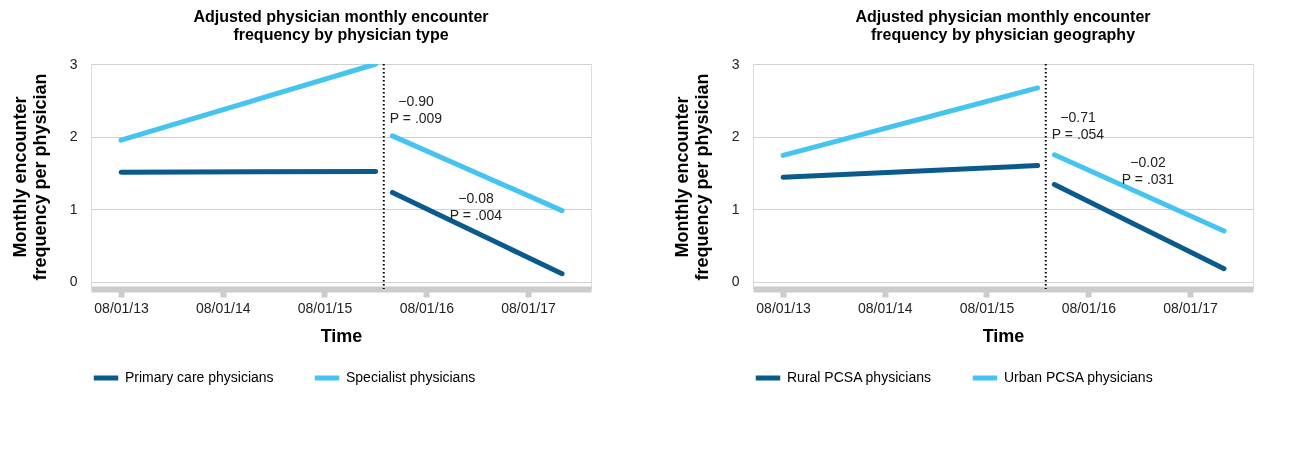  I want to click on legend-label: Specialist physicians, so click(411, 377).